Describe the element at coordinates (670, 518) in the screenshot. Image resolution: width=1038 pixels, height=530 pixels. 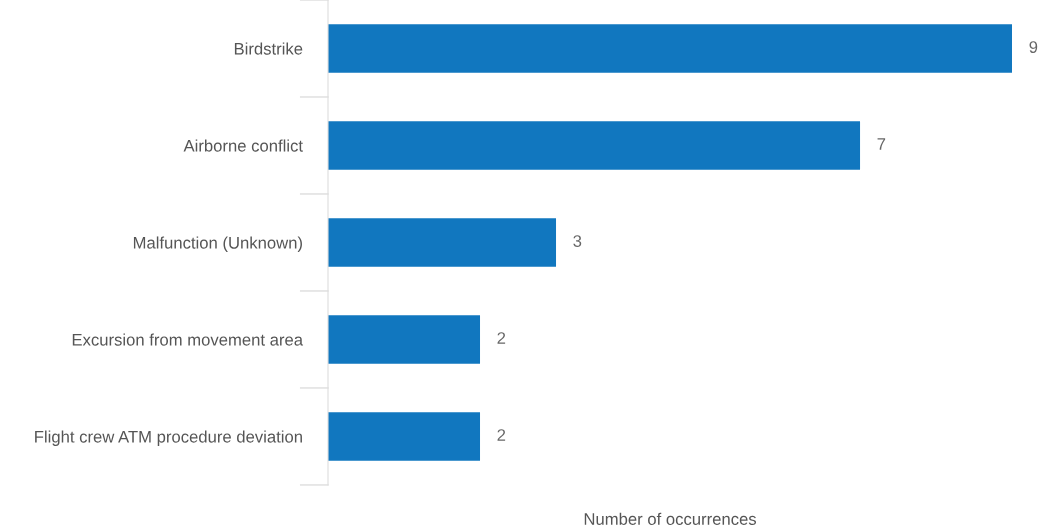
I see `x-axis-title: Number of occurrences` at that location.